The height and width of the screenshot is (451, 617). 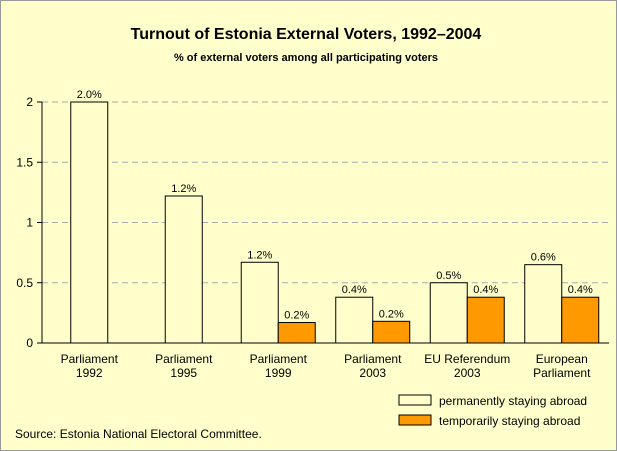 What do you see at coordinates (24, 162) in the screenshot?
I see `y-tick-label: 1.5` at bounding box center [24, 162].